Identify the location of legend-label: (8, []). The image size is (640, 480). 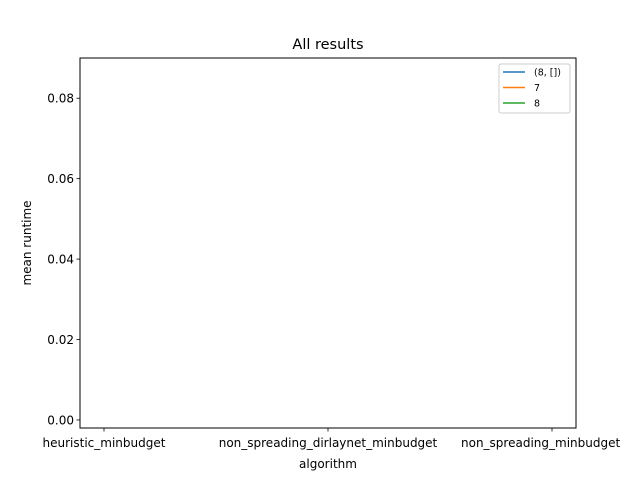
(547, 73).